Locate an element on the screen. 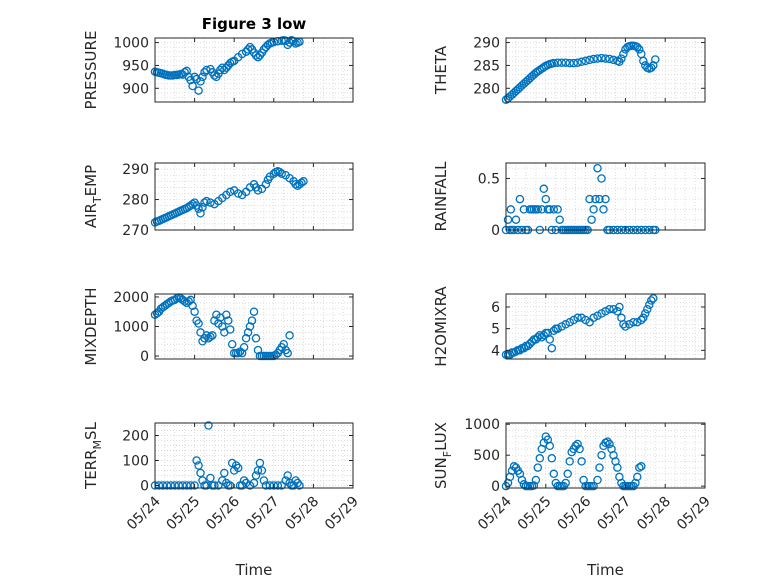  subplot-air_temp: 270 280 290 AIRTEMP is located at coordinates (218, 200).